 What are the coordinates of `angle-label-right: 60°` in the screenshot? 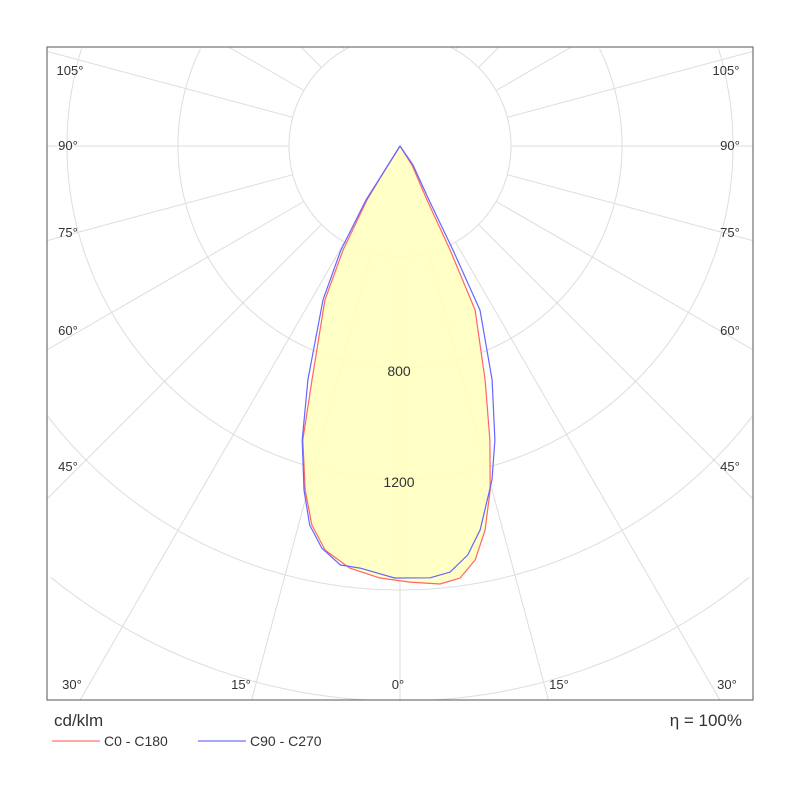 It's located at (730, 330).